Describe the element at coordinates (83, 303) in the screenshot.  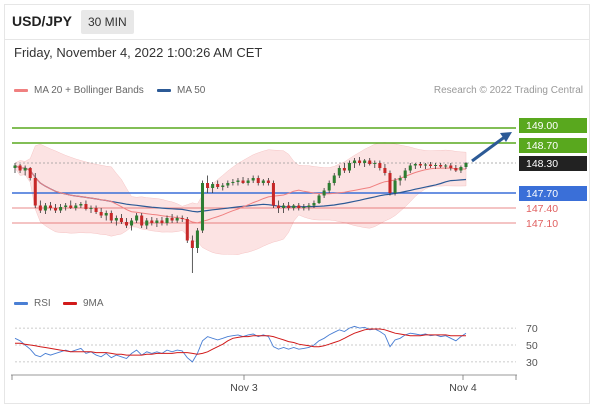
I see `legend-9ma: 9MA` at that location.